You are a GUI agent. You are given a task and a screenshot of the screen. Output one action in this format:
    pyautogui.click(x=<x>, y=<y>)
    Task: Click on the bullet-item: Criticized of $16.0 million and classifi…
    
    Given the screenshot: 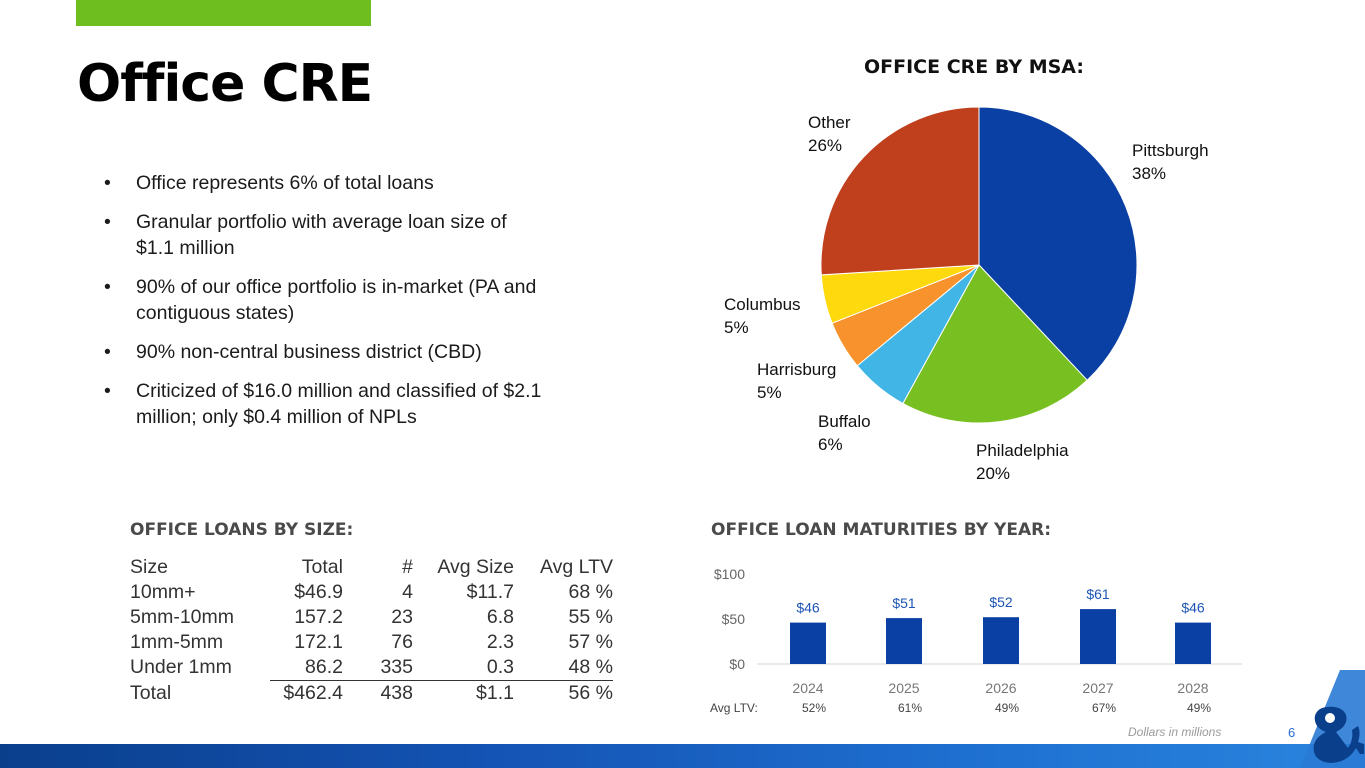 What is the action you would take?
    pyautogui.click(x=324, y=404)
    